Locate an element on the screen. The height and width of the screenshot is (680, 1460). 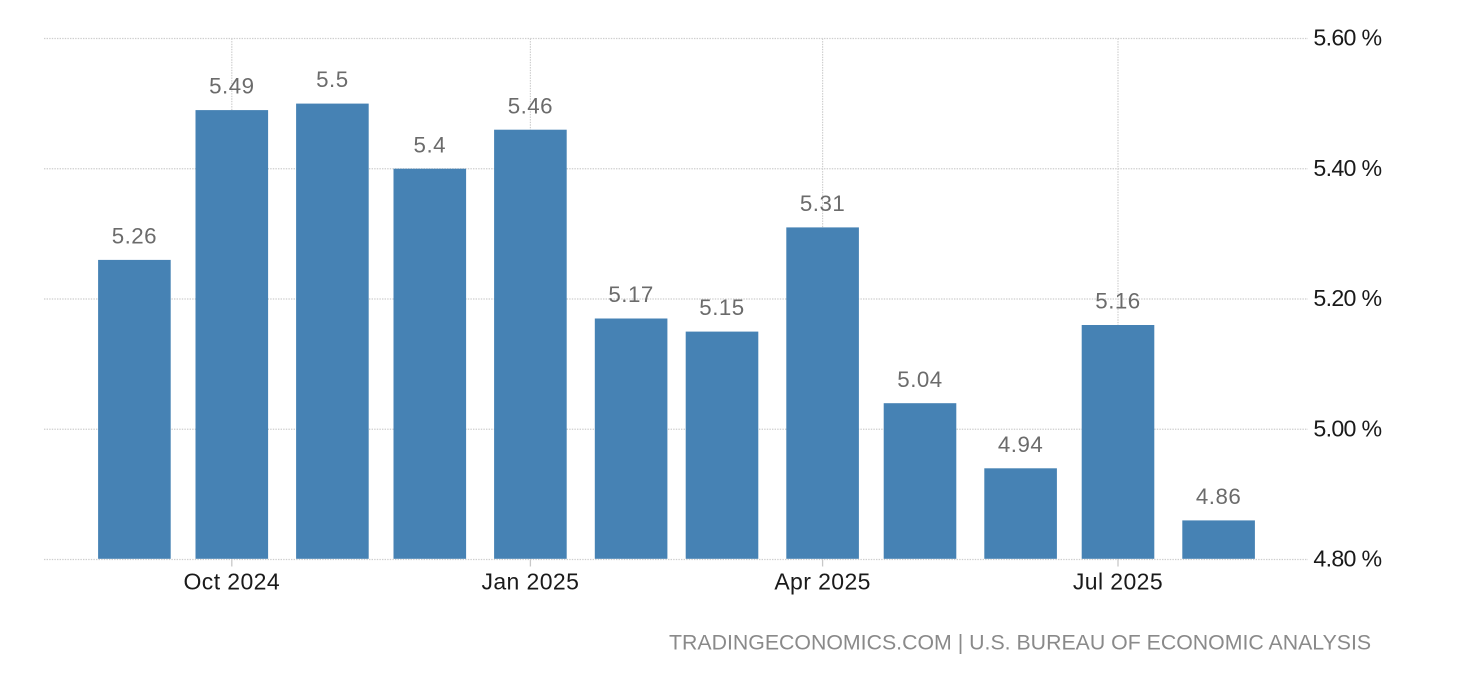
svg-text: 5.5 is located at coordinates (332, 79).